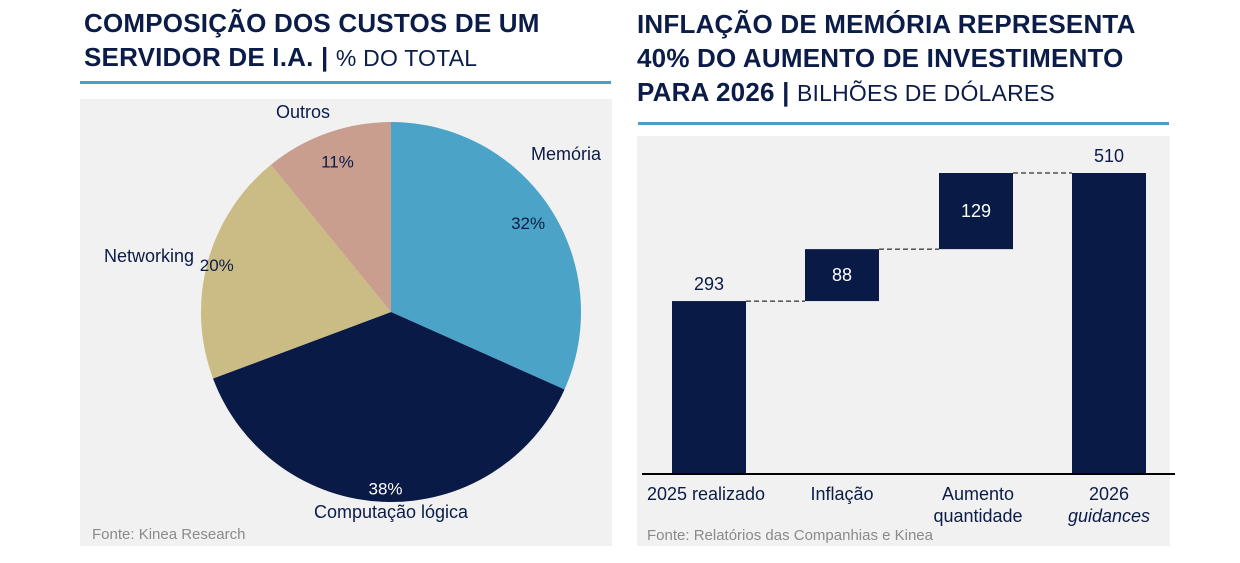 The image size is (1240, 563). What do you see at coordinates (886, 24) in the screenshot?
I see `waterfall-title-line1: INFLAÇÃO DE MEMÓRIA REPRESENTA` at bounding box center [886, 24].